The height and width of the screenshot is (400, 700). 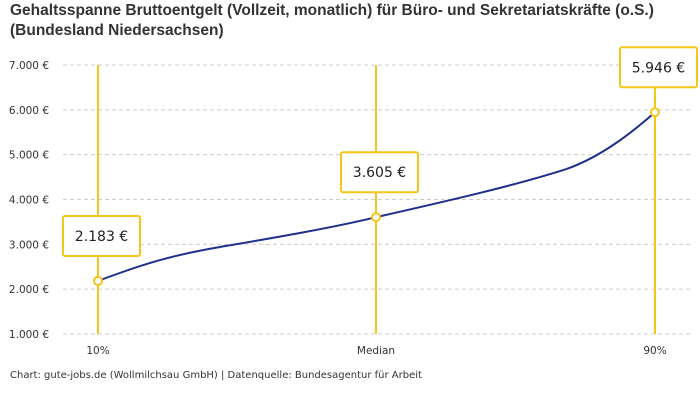 What do you see at coordinates (376, 351) in the screenshot?
I see `x-tick-label: Median` at bounding box center [376, 351].